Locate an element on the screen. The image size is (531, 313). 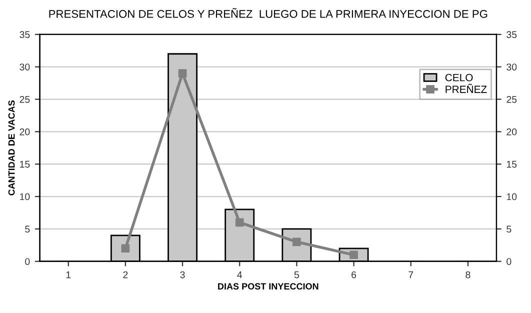
x-tick-label: 4 is located at coordinates (239, 274).